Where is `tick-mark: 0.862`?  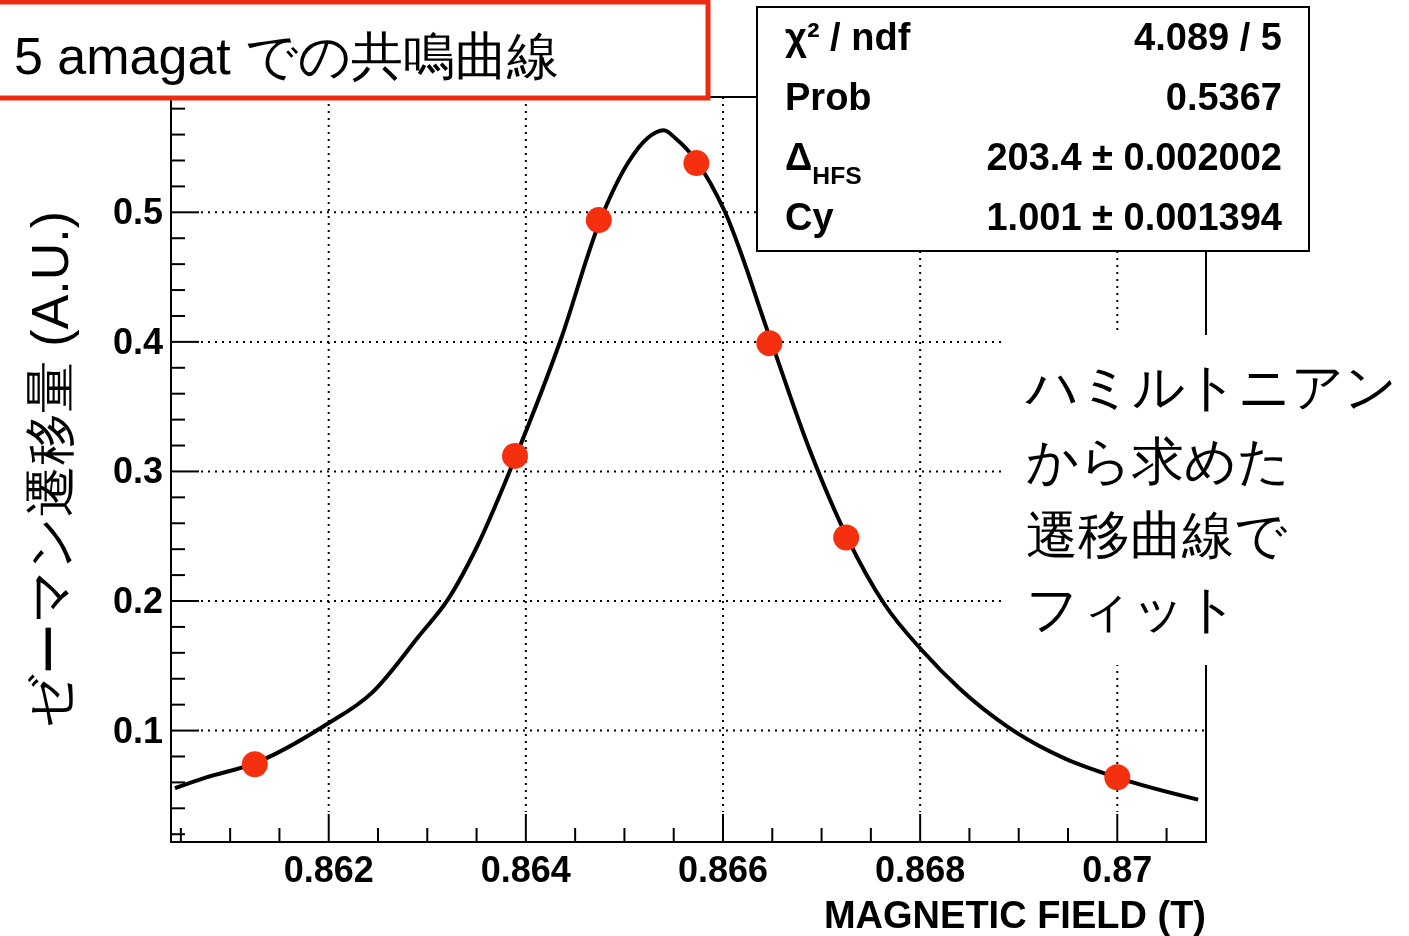
tick-mark: 0.862 is located at coordinates (328, 851).